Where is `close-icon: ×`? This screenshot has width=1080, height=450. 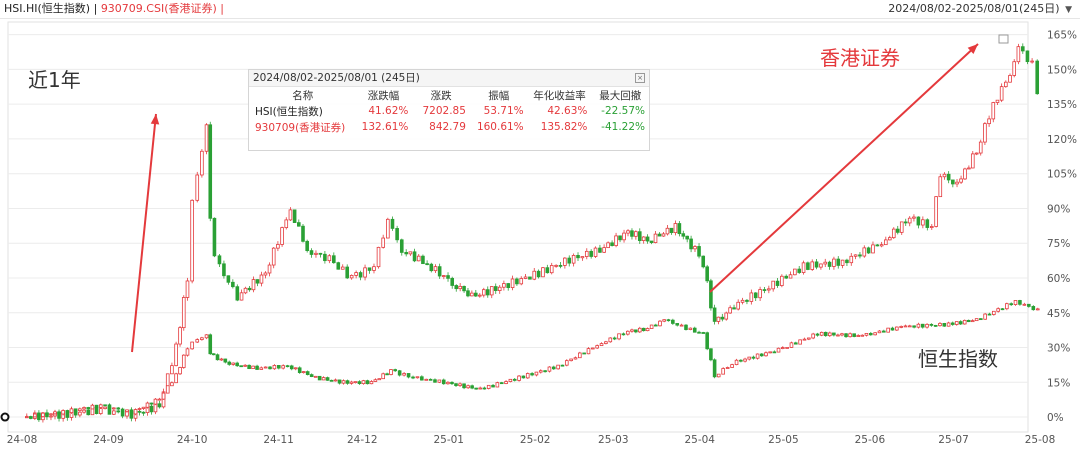 close-icon: × is located at coordinates (640, 78).